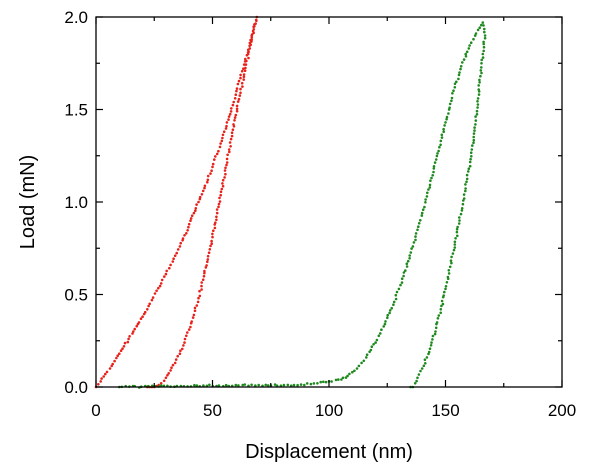  I want to click on y-tick-label: 1.0, so click(76, 202).